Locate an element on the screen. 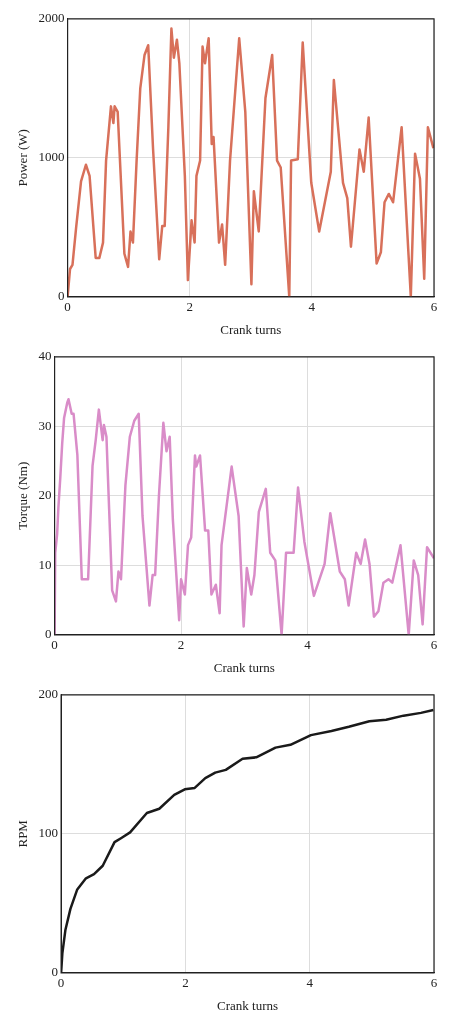 The width and height of the screenshot is (452, 1032). y-axis-title: RPM is located at coordinates (23, 833).